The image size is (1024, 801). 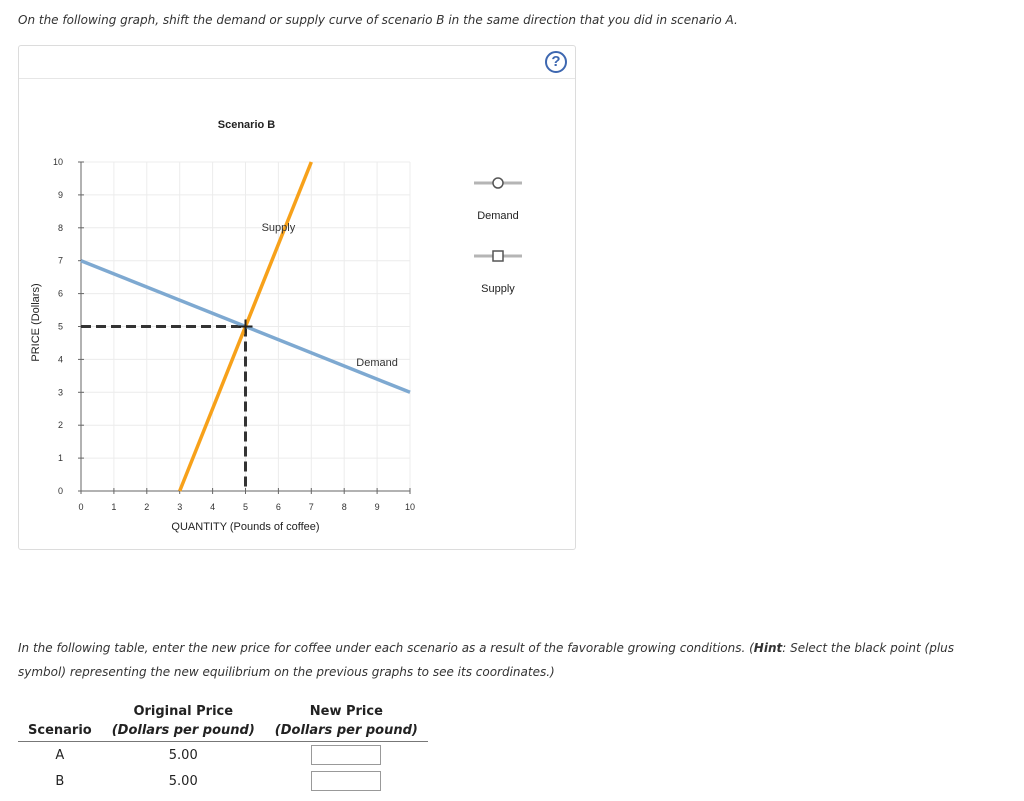 I want to click on y-tick-label: 2, so click(x=60, y=425).